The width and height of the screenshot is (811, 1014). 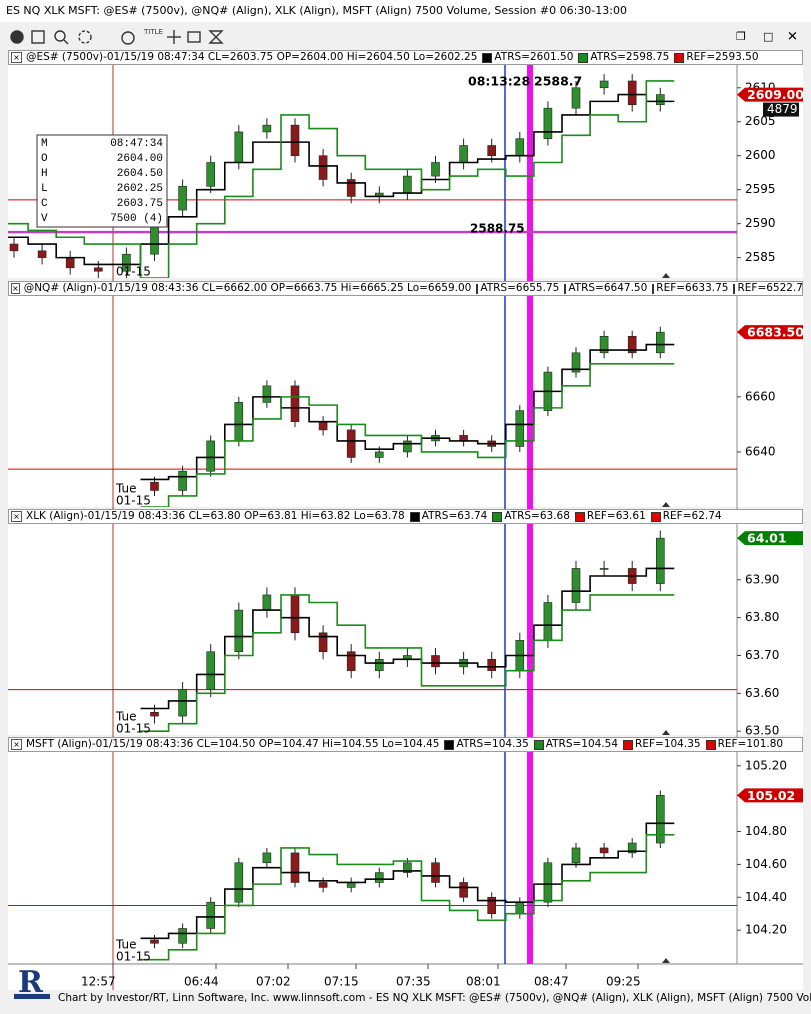 What do you see at coordinates (492, 744) in the screenshot?
I see `legend-entry: ATRS=104.35` at bounding box center [492, 744].